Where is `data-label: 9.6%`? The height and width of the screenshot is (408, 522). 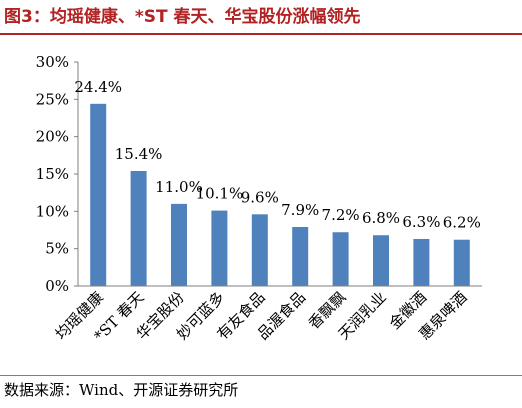 data-label: 9.6% is located at coordinates (260, 197).